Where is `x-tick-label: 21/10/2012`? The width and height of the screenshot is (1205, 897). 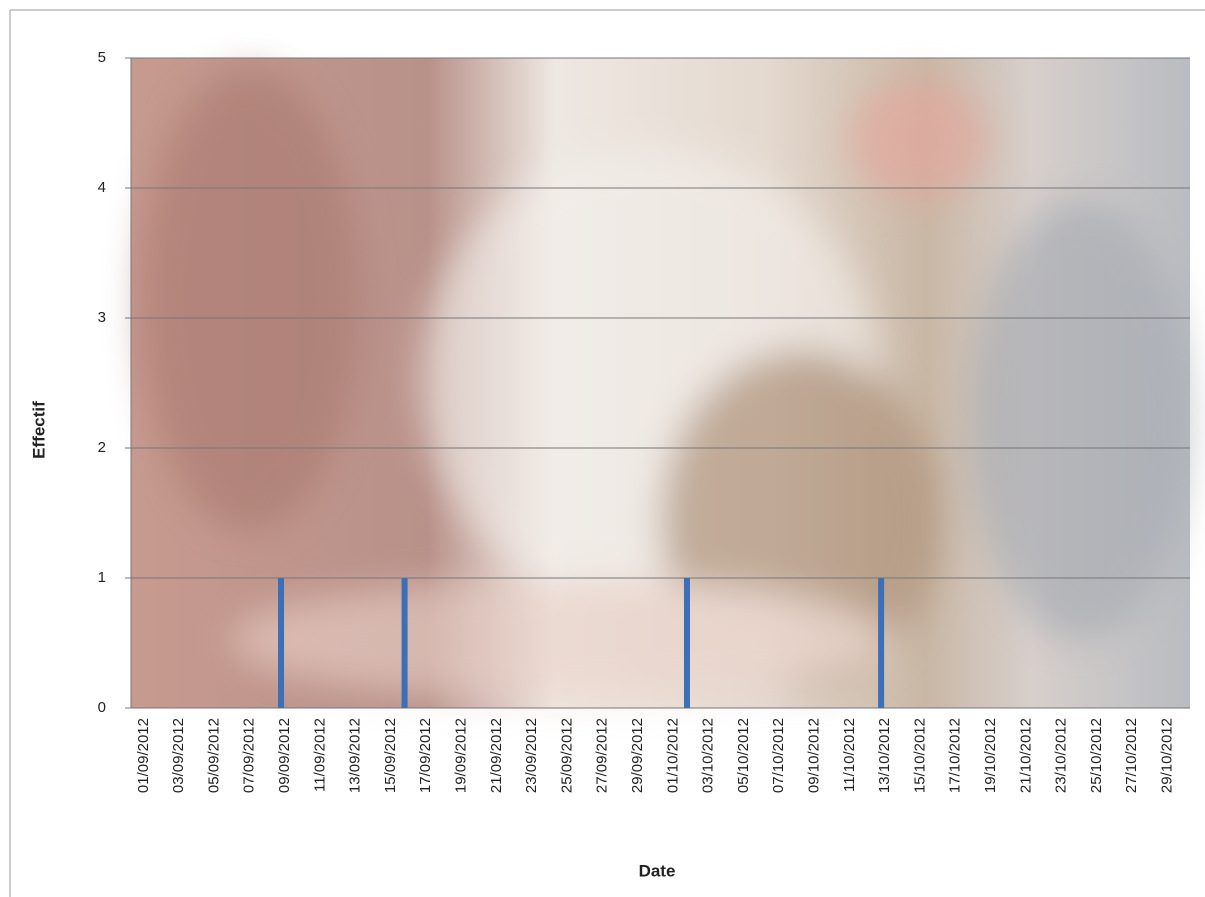 x-tick-label: 21/10/2012 is located at coordinates (1025, 755).